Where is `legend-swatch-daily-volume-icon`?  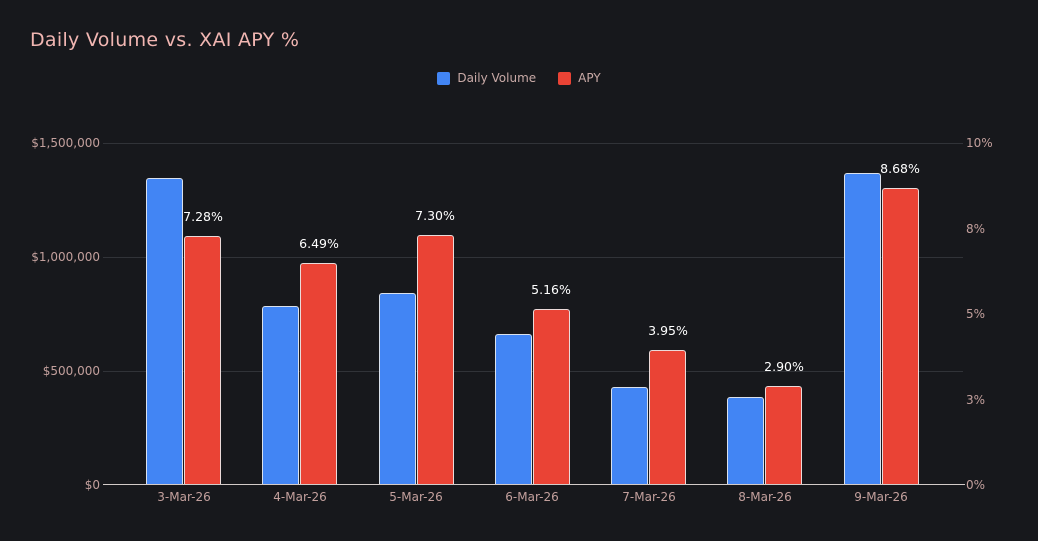 legend-swatch-daily-volume-icon is located at coordinates (444, 78).